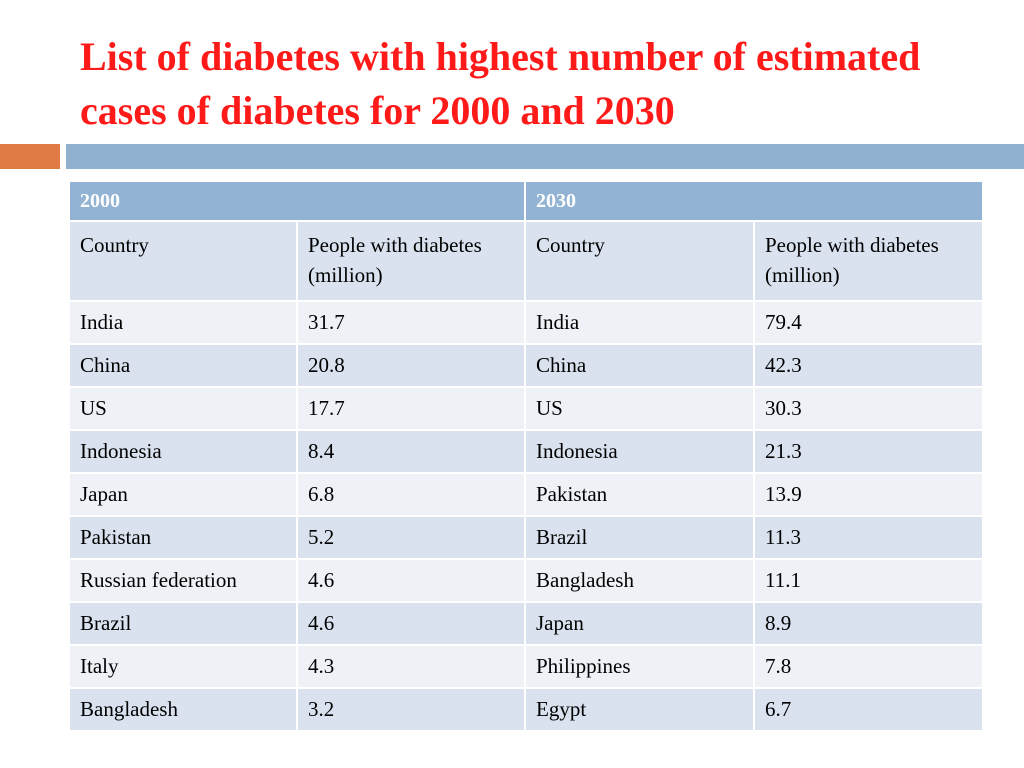  Describe the element at coordinates (868, 580) in the screenshot. I see `cell-people-2030: 11.1` at that location.